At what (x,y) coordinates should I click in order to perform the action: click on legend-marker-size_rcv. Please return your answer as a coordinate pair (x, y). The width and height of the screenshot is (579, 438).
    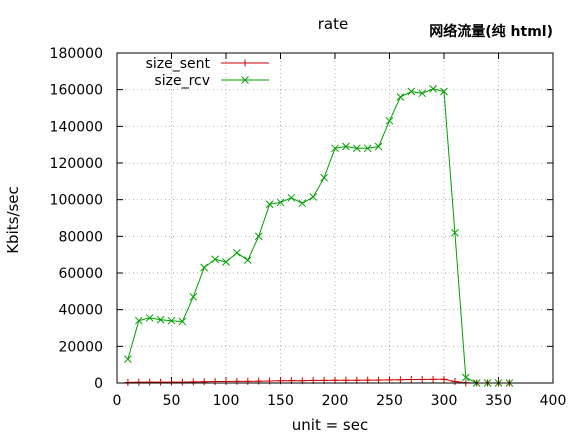
    Looking at the image, I should click on (245, 80).